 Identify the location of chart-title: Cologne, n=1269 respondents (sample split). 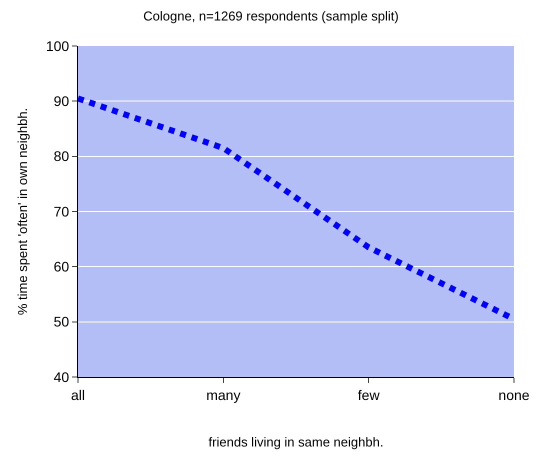
(271, 16).